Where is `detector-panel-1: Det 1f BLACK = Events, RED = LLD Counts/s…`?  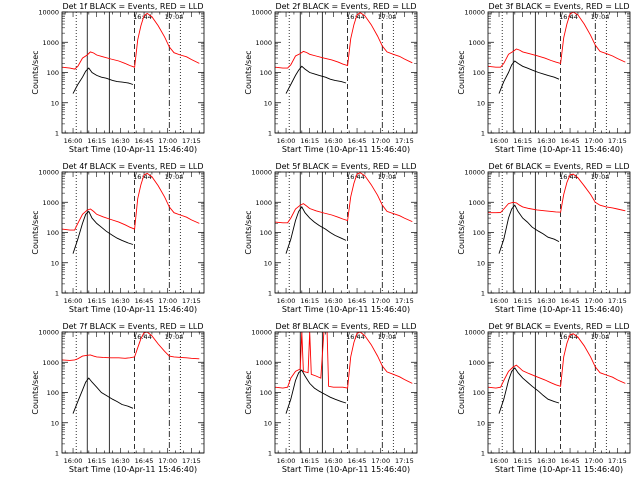
detector-panel-1: Det 1f BLACK = Events, RED = LLD Counts/s… is located at coordinates (118, 78).